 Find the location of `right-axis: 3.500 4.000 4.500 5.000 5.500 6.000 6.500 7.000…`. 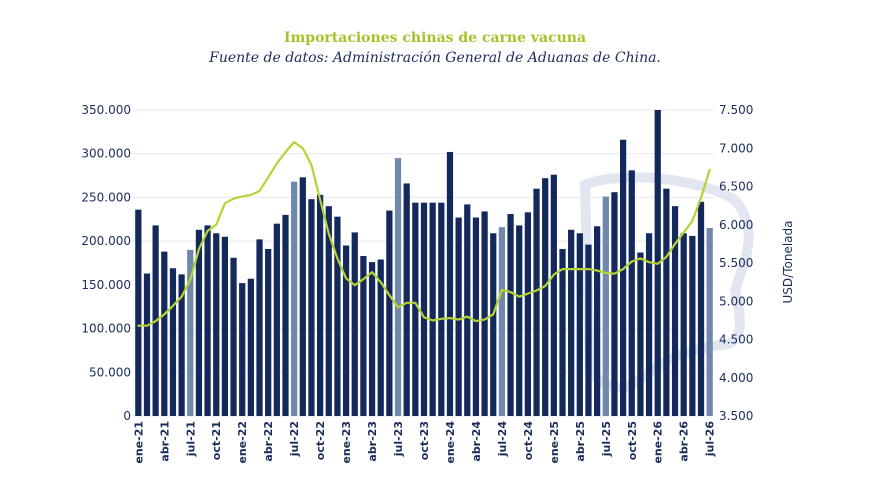

right-axis: 3.500 4.000 4.500 5.000 5.500 6.000 6.500 7.000… is located at coordinates (736, 263).